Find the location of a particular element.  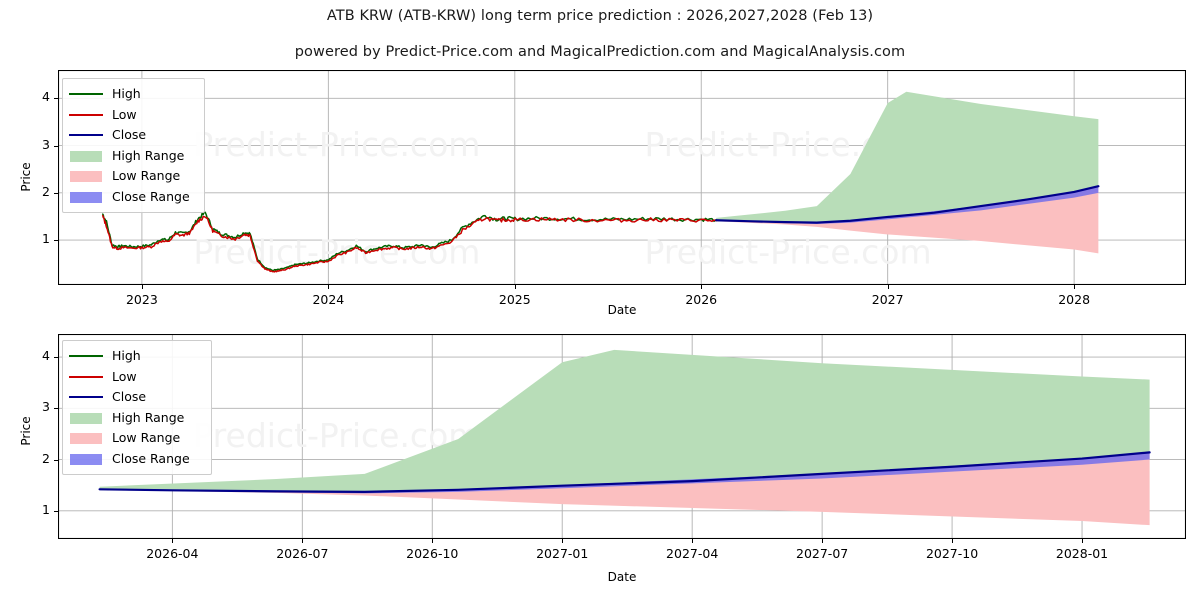

overview-legend-swatch-low-icon is located at coordinates (86, 115).